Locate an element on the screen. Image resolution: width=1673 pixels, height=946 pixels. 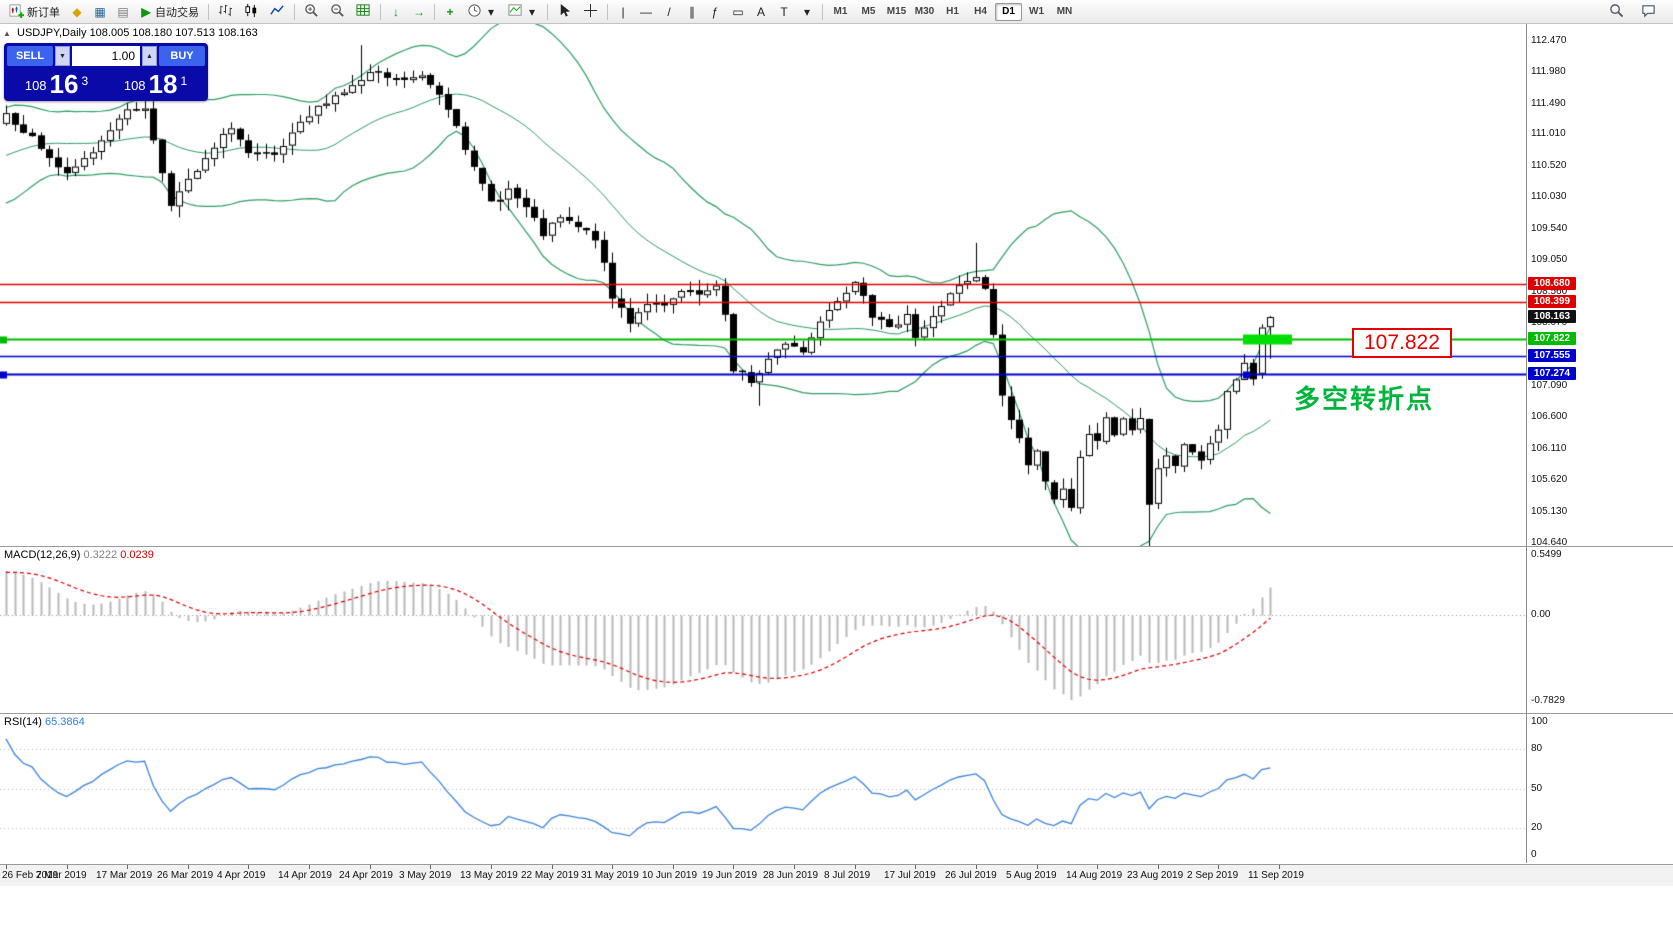
timeframe-w1: W1 is located at coordinates (1036, 12).